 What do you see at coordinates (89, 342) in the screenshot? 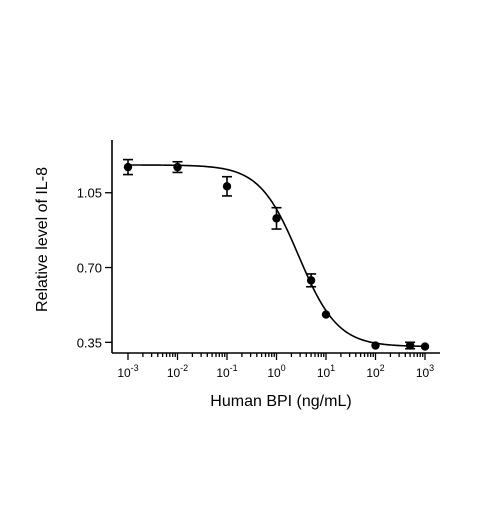
I see `y-tick-label: 0.35` at bounding box center [89, 342].